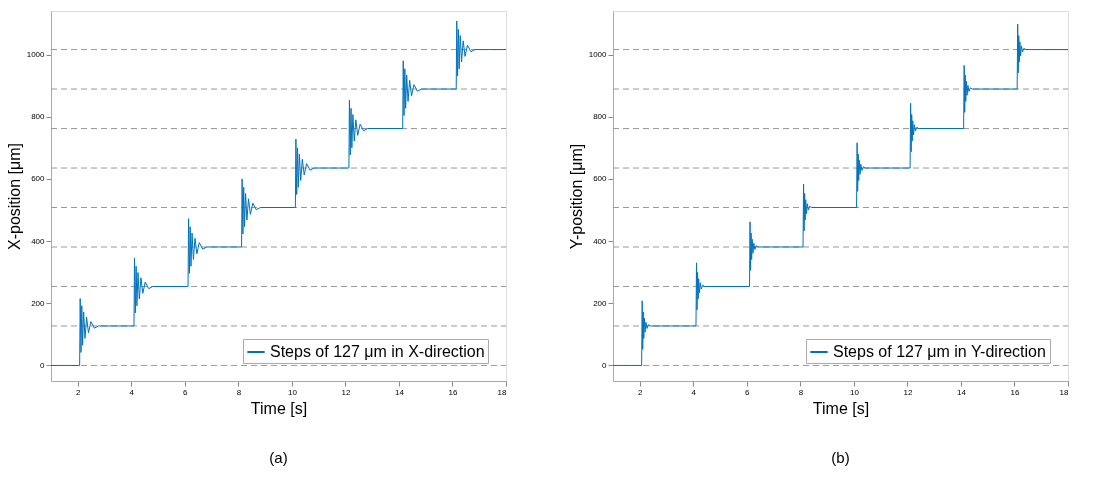  I want to click on y-axis-title: Y-position [μm], so click(576, 196).